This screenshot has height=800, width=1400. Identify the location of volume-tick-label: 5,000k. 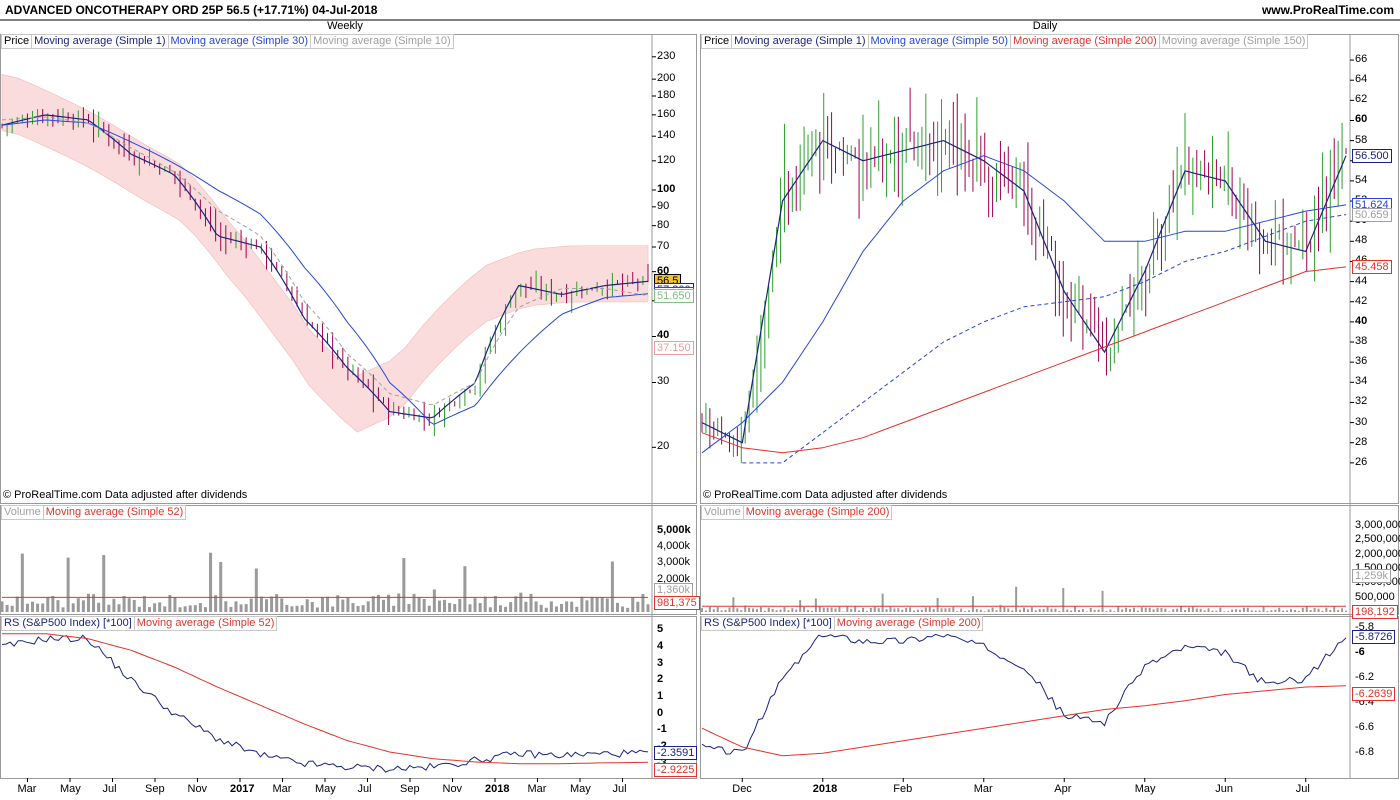
(674, 530).